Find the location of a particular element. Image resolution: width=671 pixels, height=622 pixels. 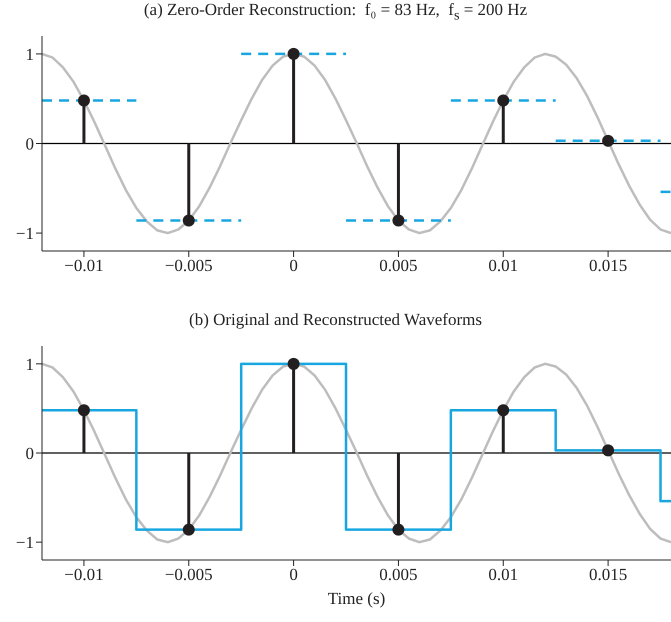

chart-title: (b) Original and Reconstructed Waveforms is located at coordinates (335, 320).